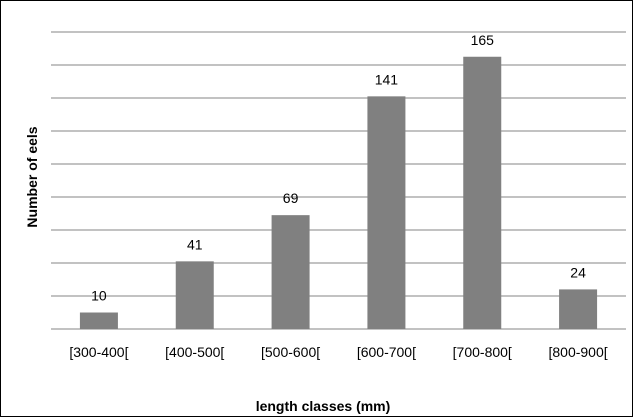 This screenshot has height=417, width=633. Describe the element at coordinates (387, 79) in the screenshot. I see `data-label: 141` at that location.